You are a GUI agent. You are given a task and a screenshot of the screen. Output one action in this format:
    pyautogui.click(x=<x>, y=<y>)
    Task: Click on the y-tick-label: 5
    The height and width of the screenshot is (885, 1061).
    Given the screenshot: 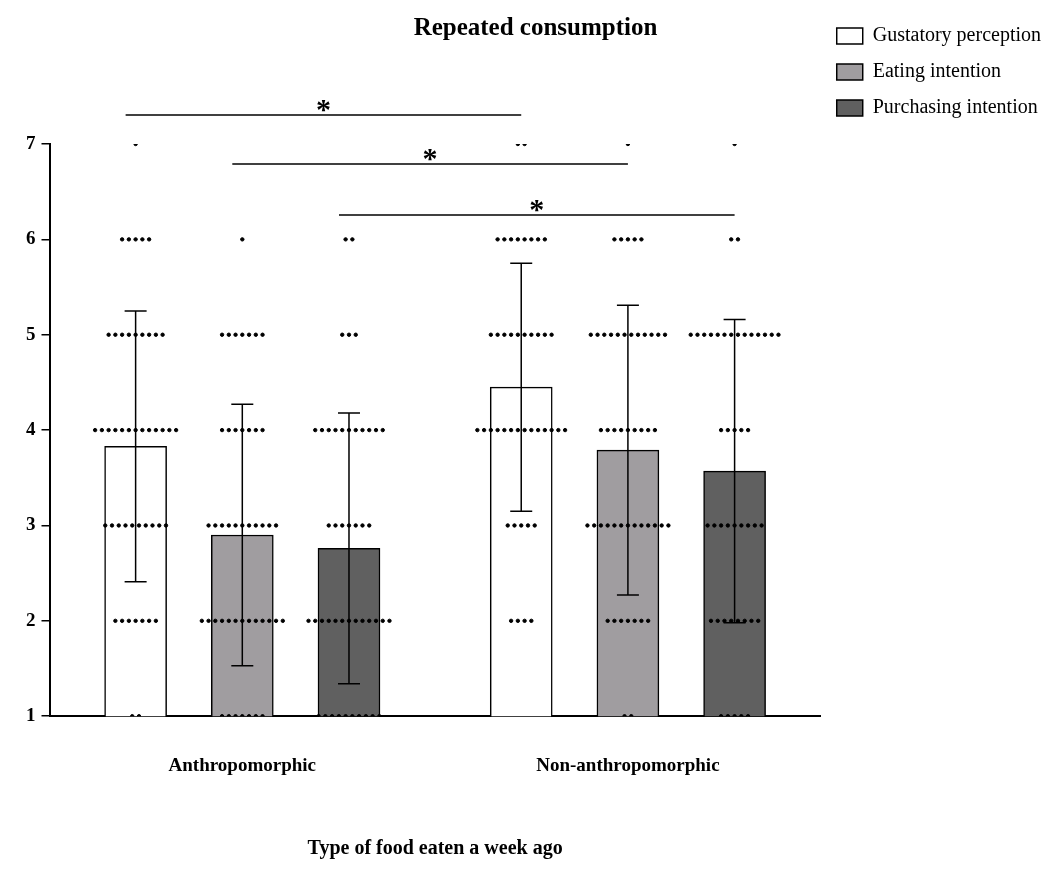 What is the action you would take?
    pyautogui.click(x=31, y=333)
    